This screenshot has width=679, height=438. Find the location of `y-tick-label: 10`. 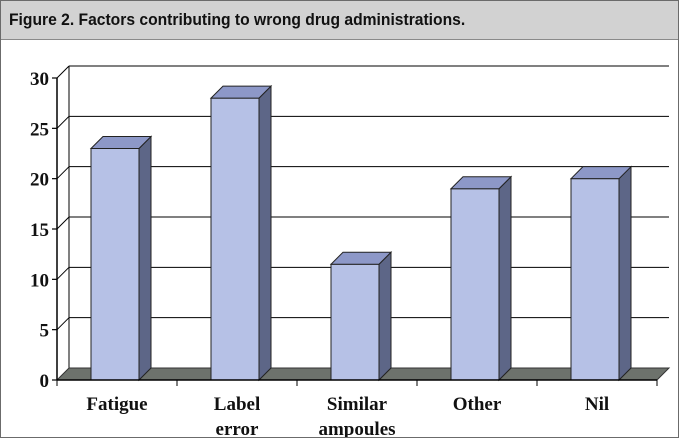

y-tick-label: 10 is located at coordinates (39, 280).